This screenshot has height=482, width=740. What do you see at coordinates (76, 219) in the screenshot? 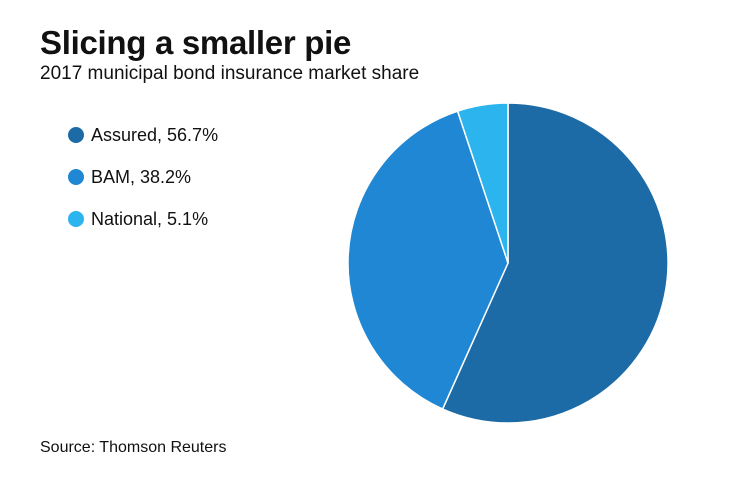
I see `legend-swatch-national` at bounding box center [76, 219].